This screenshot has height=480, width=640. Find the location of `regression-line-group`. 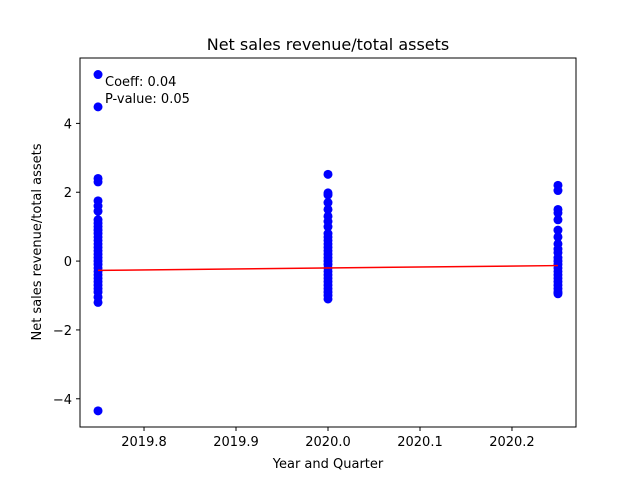

regression-line-group is located at coordinates (328, 268).